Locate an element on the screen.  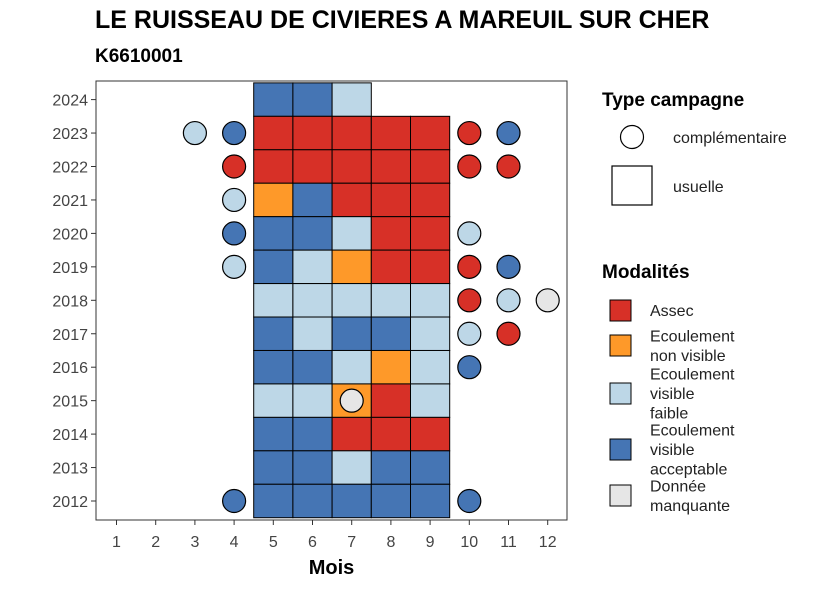
x-tick-label: 9 is located at coordinates (430, 542).